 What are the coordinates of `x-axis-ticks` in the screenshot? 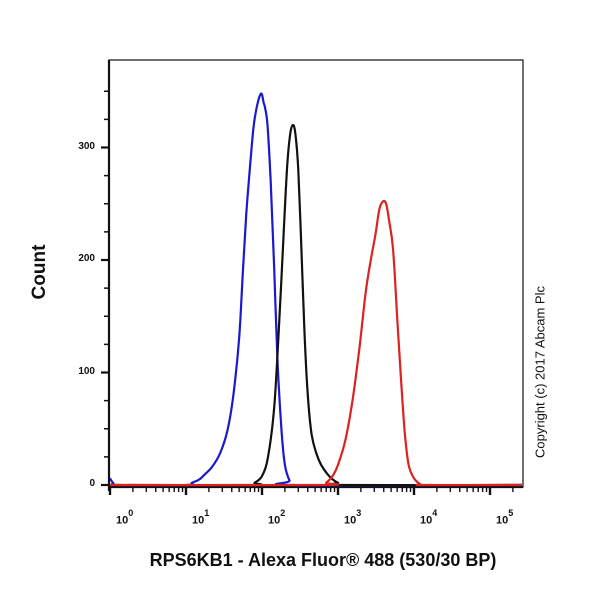 It's located at (311, 491).